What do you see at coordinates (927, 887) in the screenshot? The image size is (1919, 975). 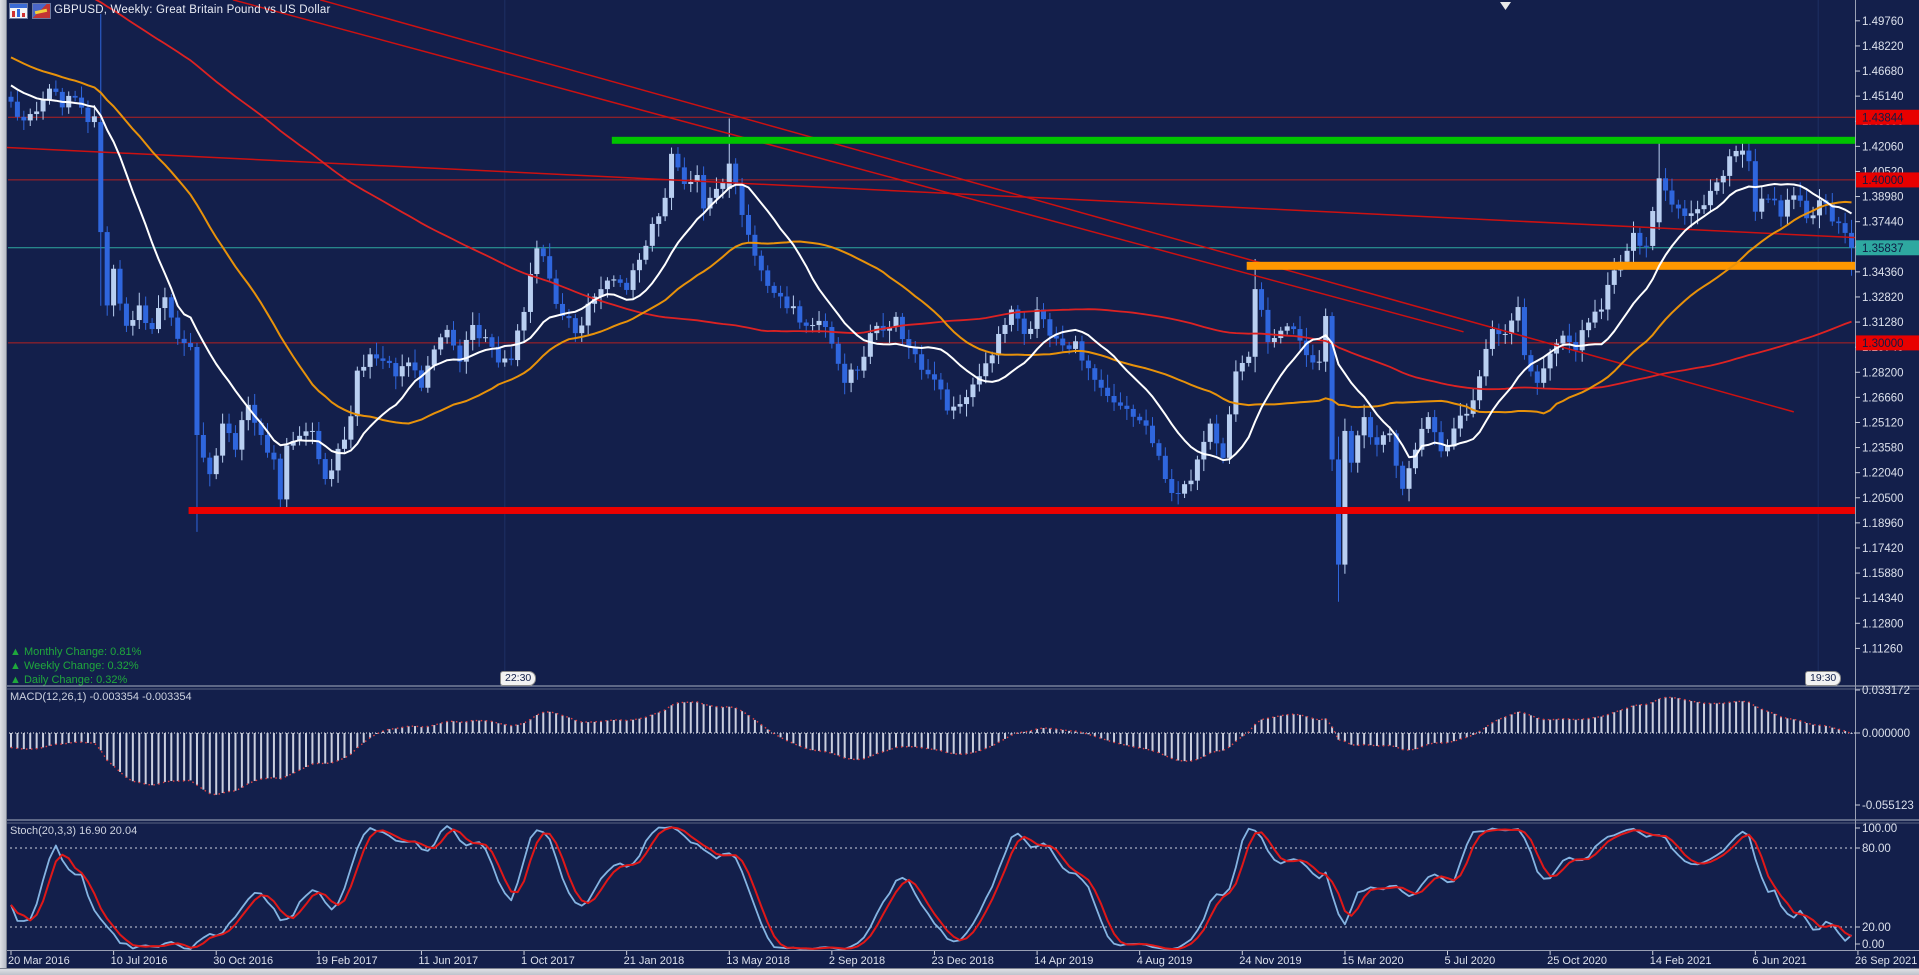 I see `stoch-panel` at bounding box center [927, 887].